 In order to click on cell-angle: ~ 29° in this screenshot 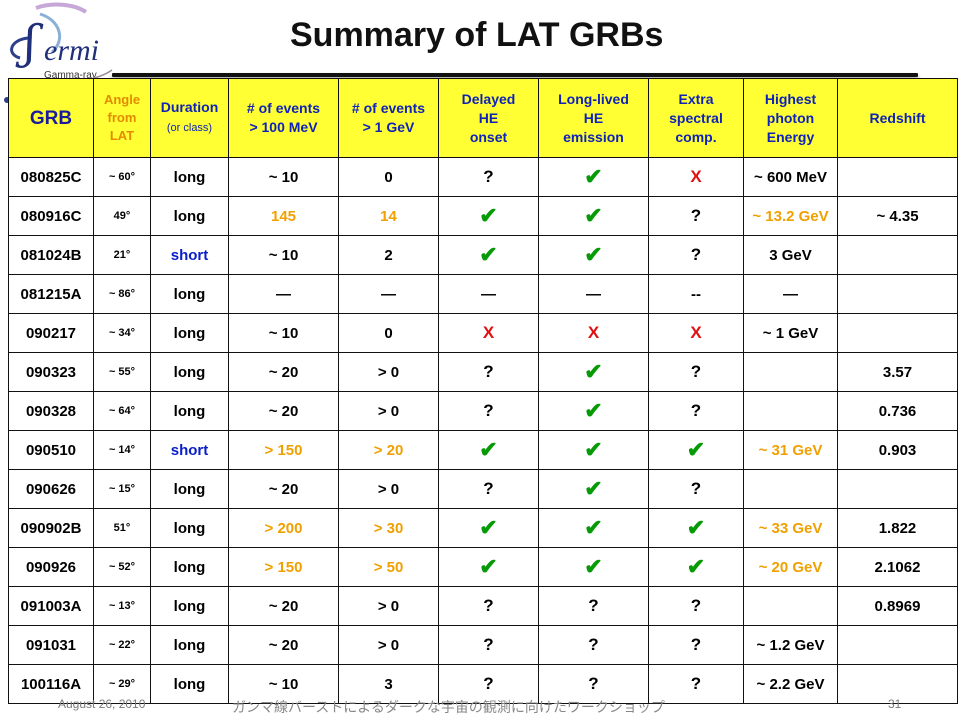, I will do `click(122, 684)`.